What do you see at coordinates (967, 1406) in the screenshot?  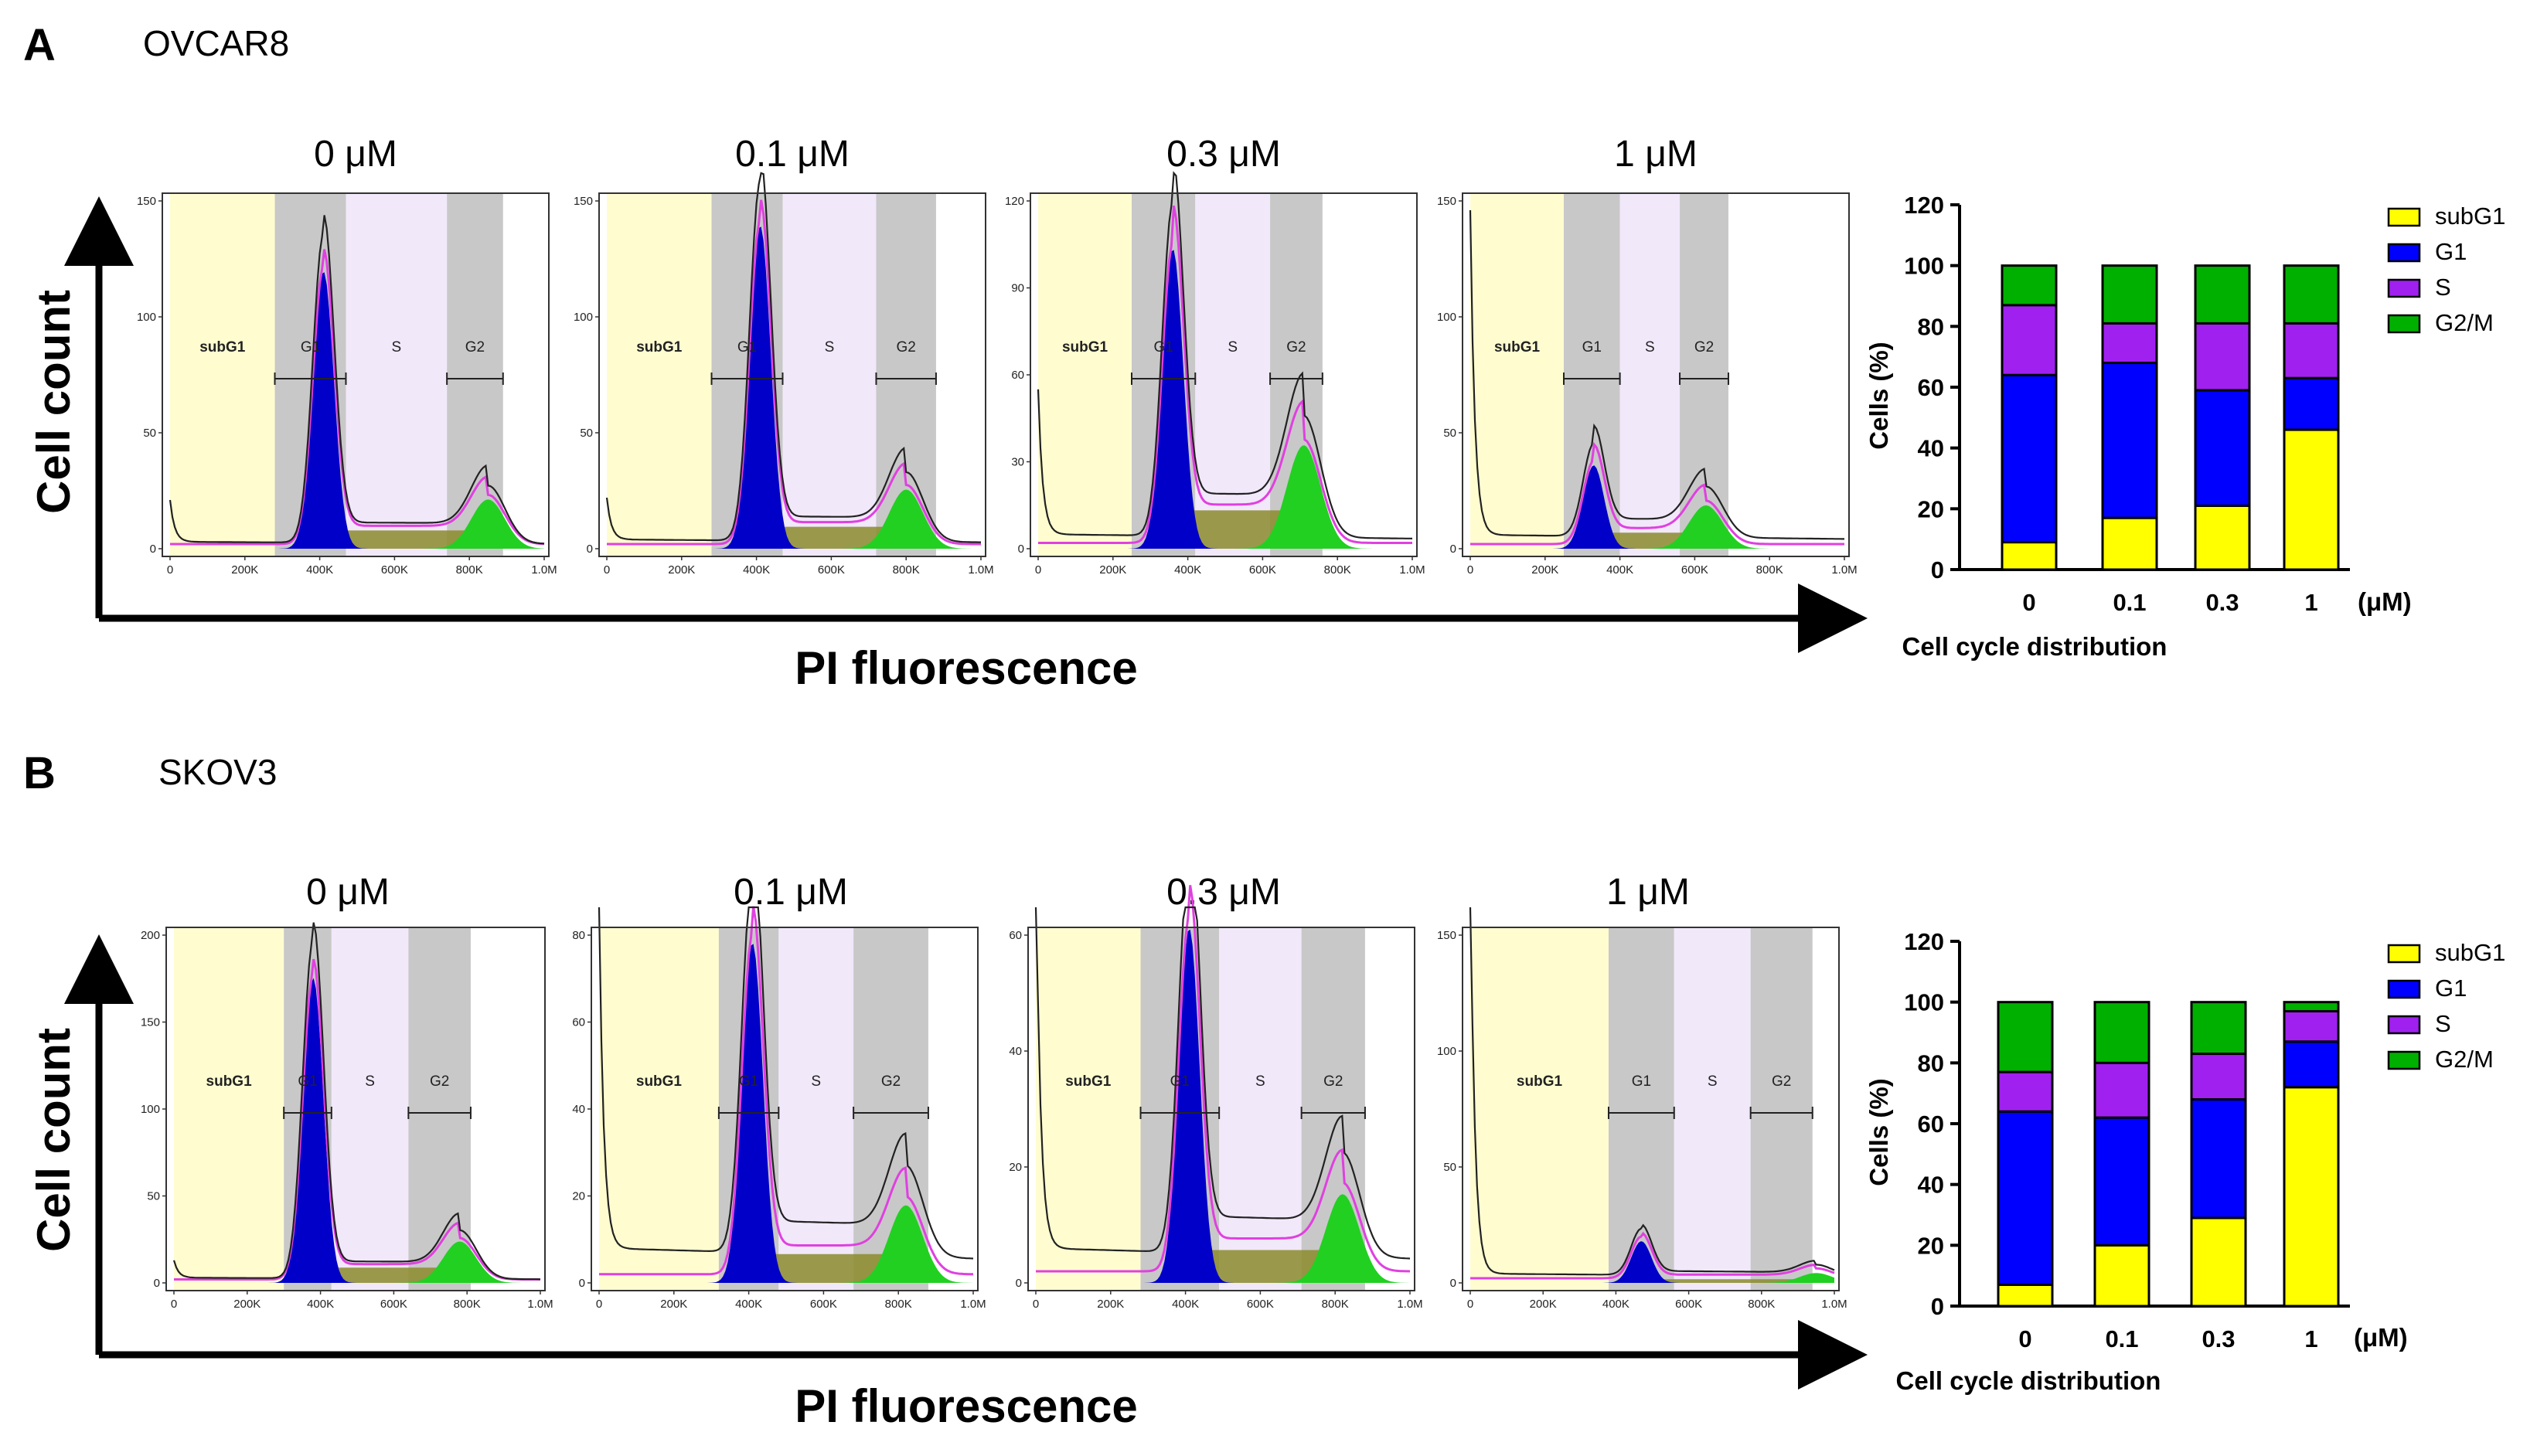 I see `x-axis-title: PI fluorescence` at bounding box center [967, 1406].